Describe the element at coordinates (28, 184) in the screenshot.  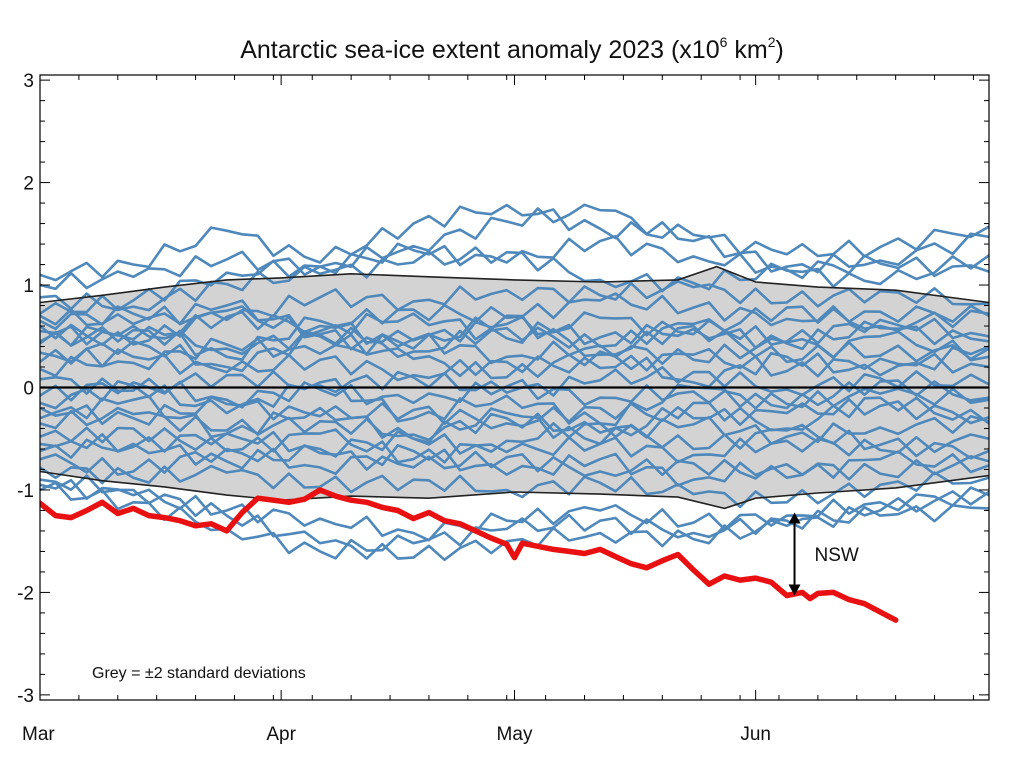
I see `y-tick-label: 2` at that location.